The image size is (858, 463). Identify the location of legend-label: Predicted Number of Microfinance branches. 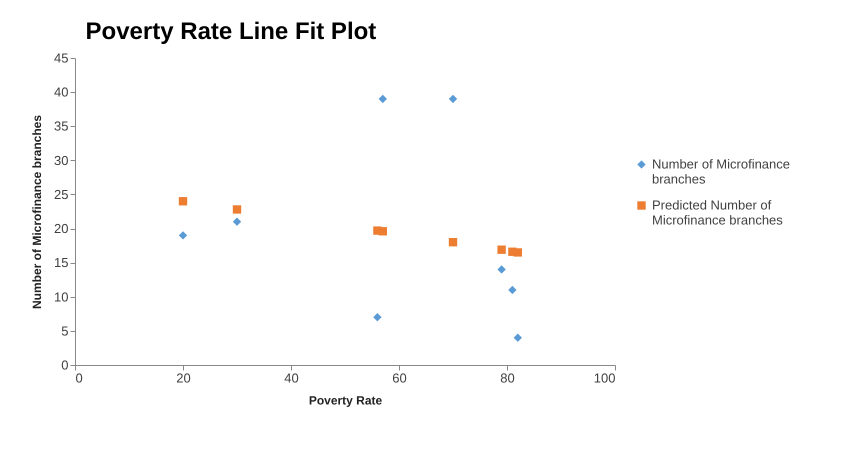
(718, 213).